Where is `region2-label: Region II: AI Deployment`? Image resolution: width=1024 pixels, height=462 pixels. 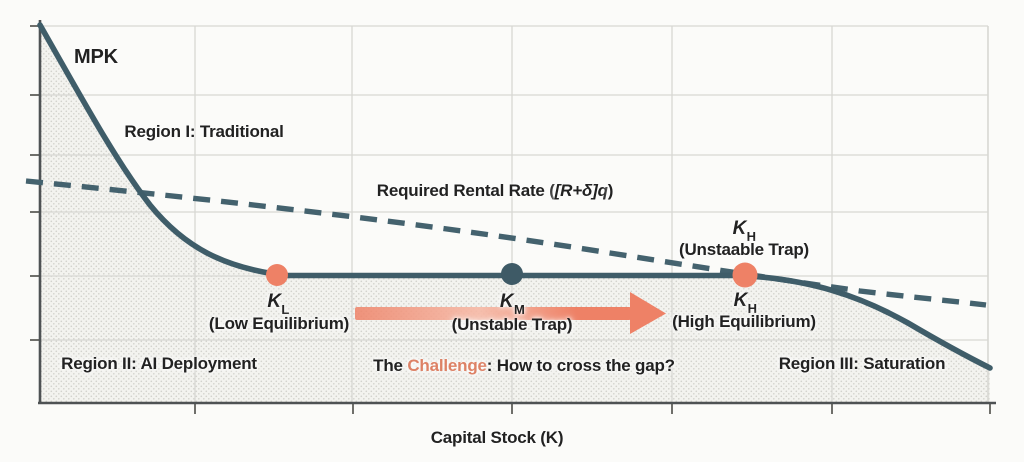
region2-label: Region II: AI Deployment is located at coordinates (159, 363).